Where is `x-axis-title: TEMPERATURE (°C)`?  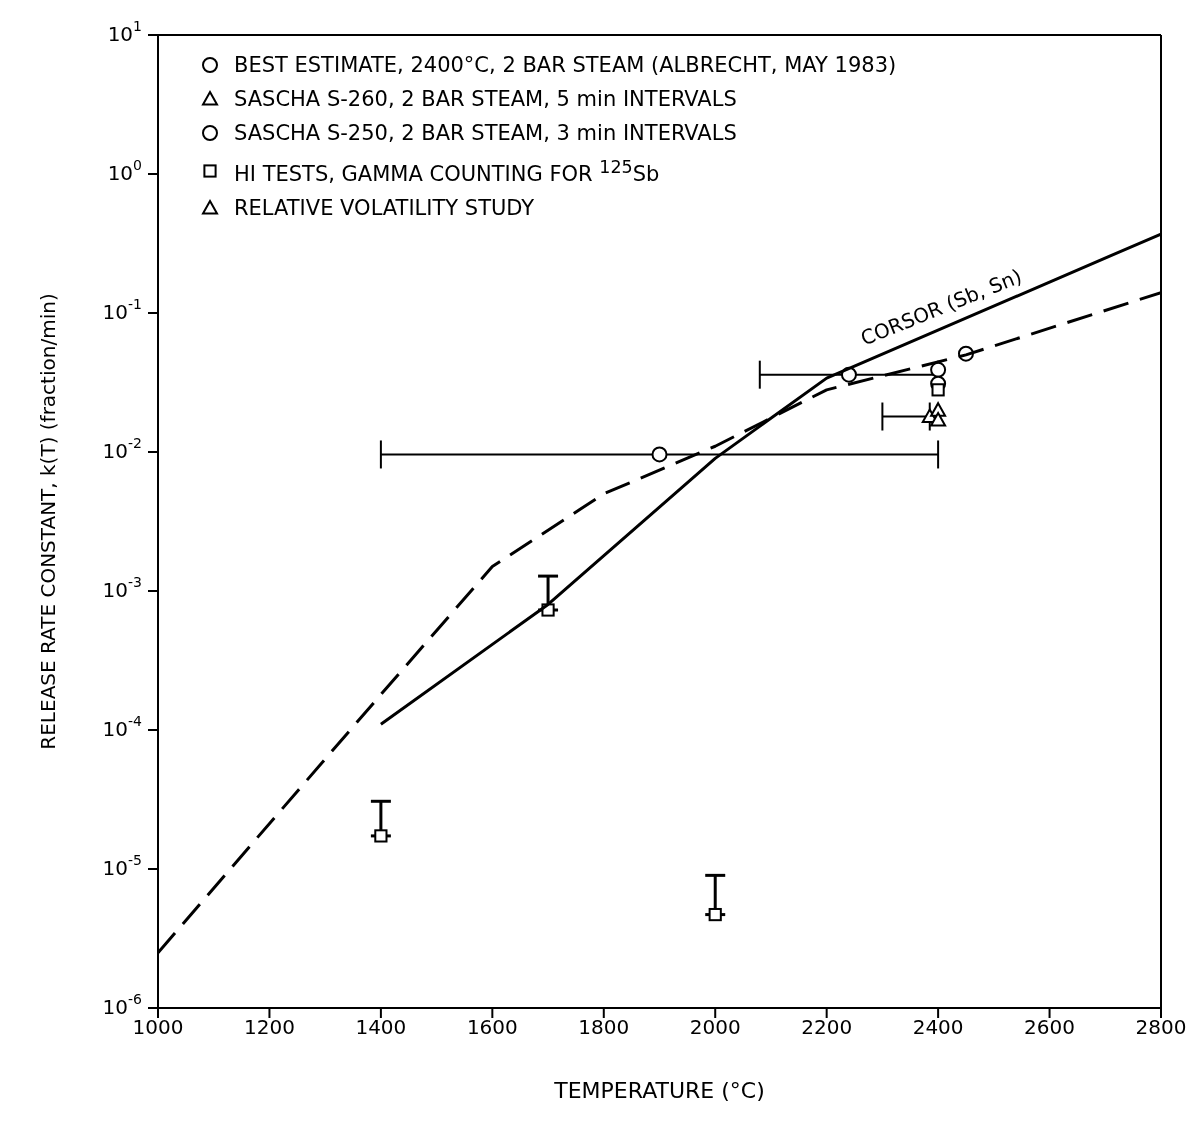
x-axis-title: TEMPERATURE (°C) is located at coordinates (659, 1090).